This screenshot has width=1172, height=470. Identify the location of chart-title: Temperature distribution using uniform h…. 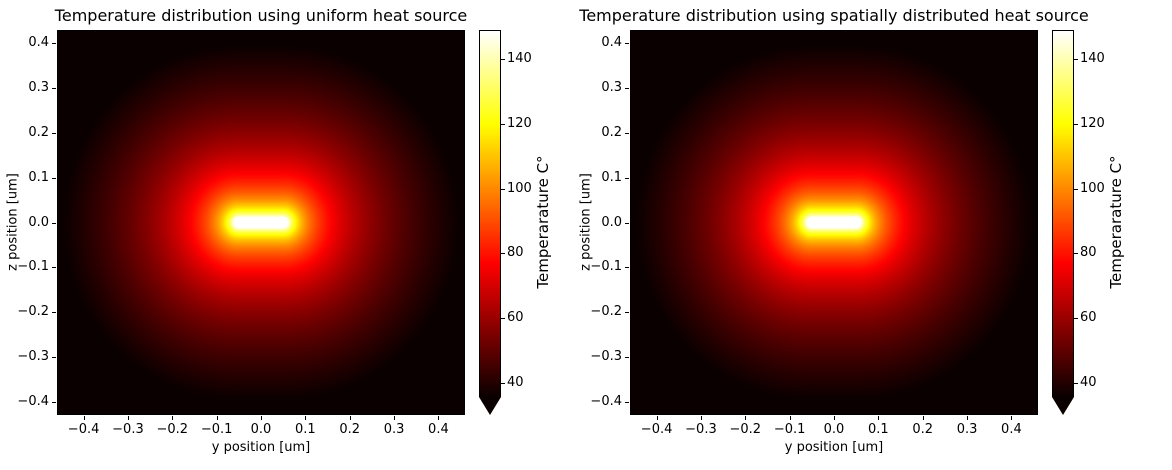
(261, 15).